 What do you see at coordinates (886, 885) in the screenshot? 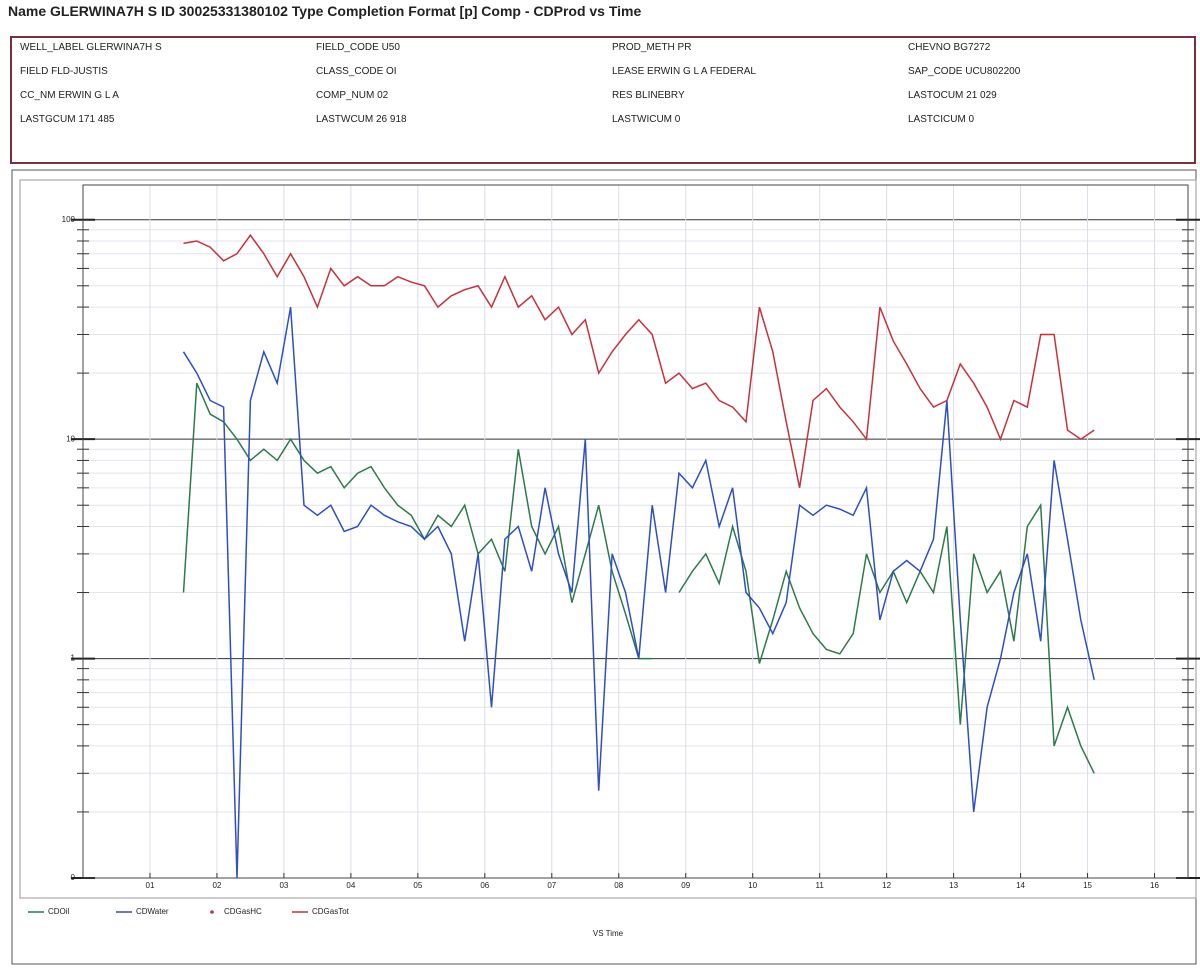
I see `x-tick-label: 12` at bounding box center [886, 885].